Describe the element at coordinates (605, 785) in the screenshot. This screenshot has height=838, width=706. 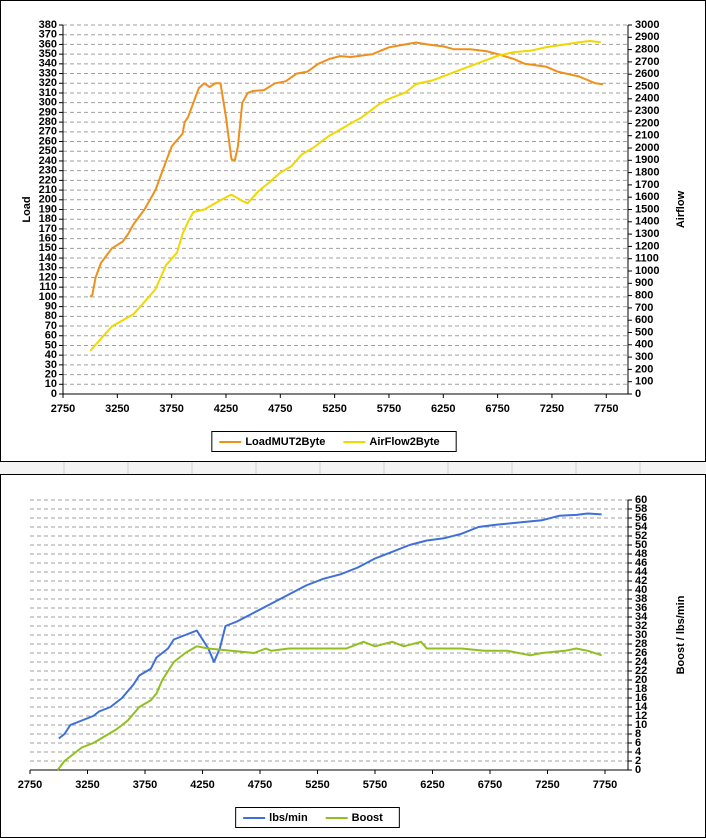
I see `x-tick-label: 7750` at that location.